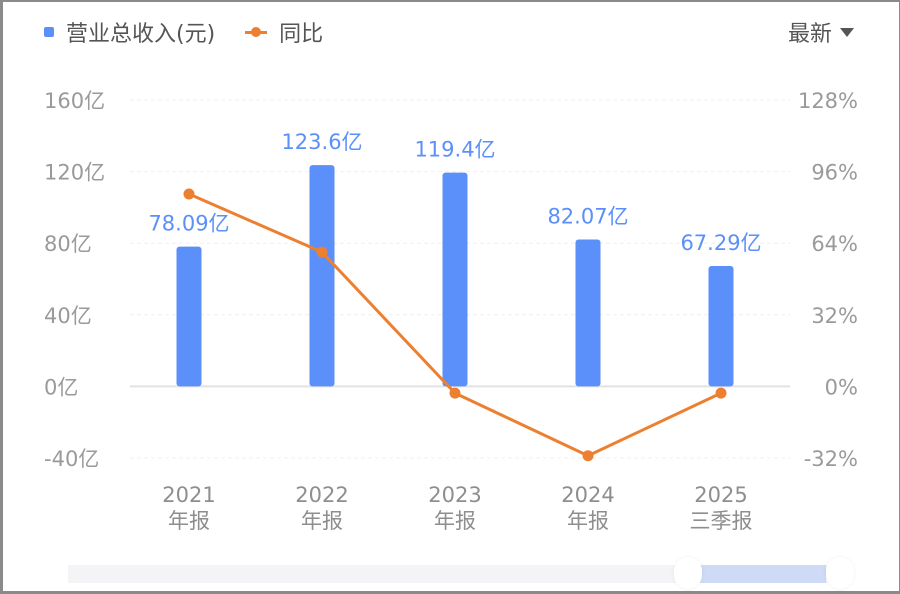 This screenshot has height=594, width=900. I want to click on legend-revenue-label: 营业总收入(元), so click(141, 34).